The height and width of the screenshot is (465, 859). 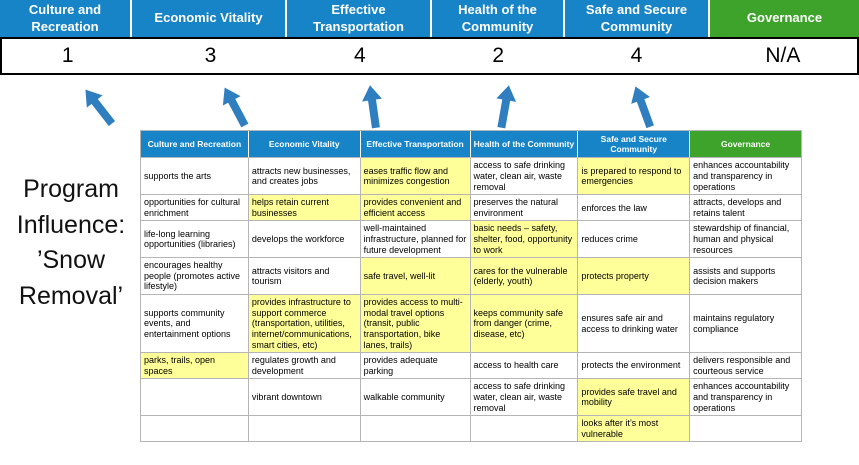 I want to click on matrix-cell: assists and supports decision makers, so click(x=746, y=277).